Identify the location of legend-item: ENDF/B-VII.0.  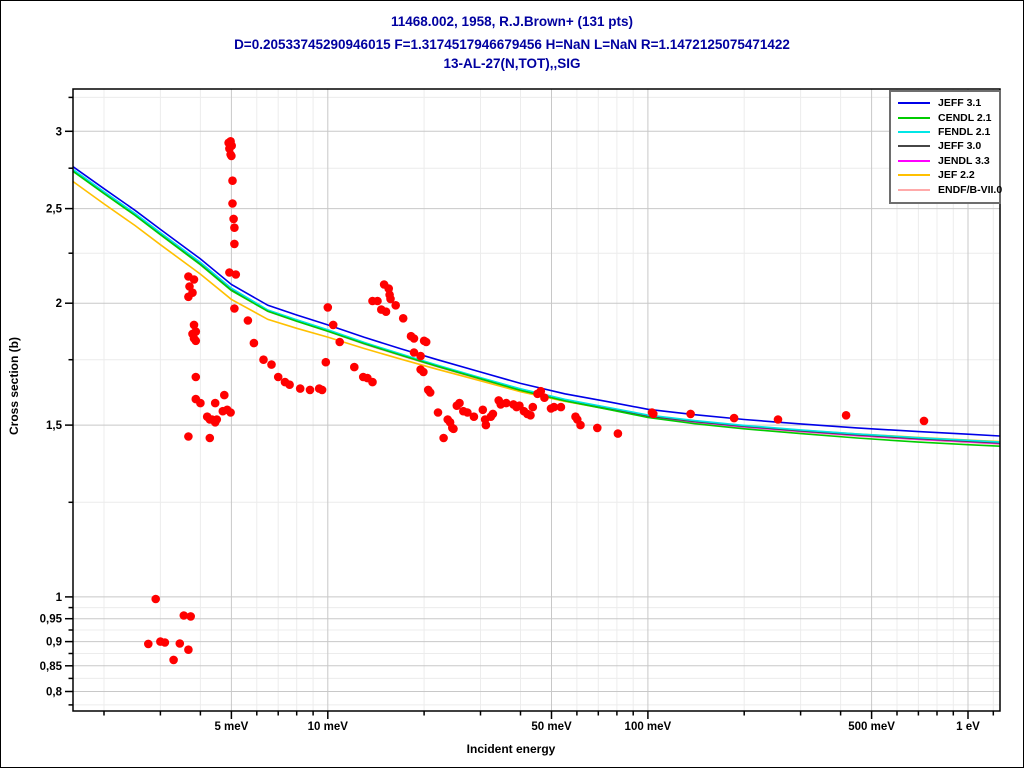
(946, 189).